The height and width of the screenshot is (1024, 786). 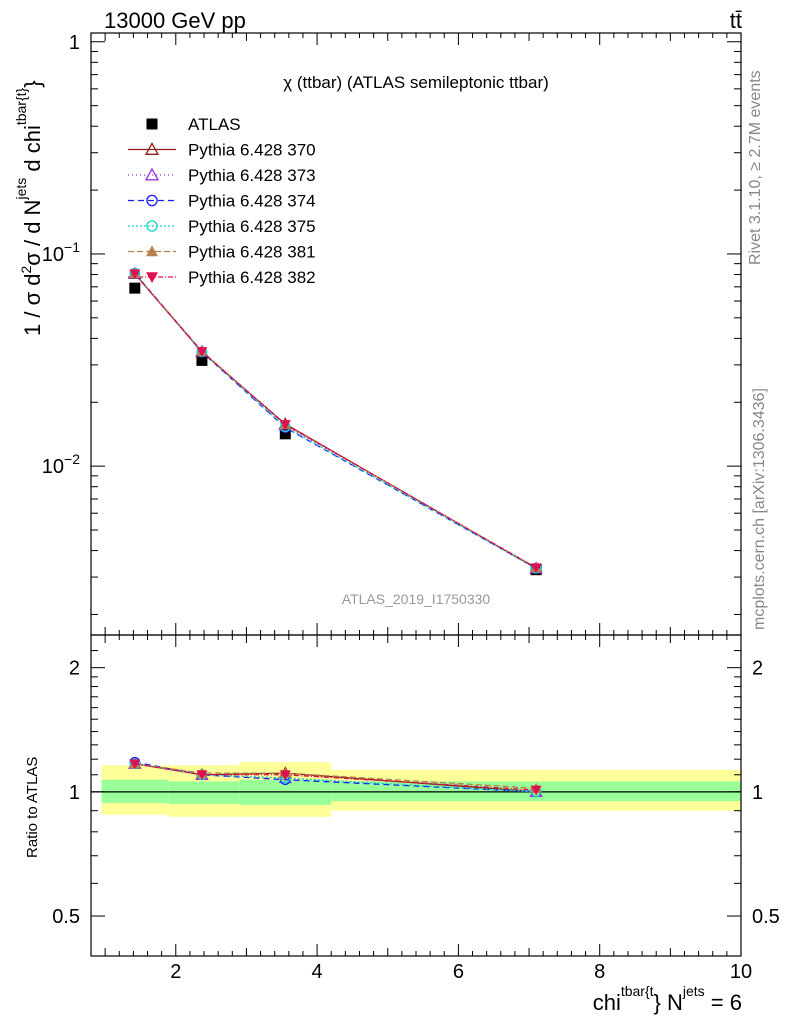 I want to click on ratio-line-p382, so click(x=335, y=777).